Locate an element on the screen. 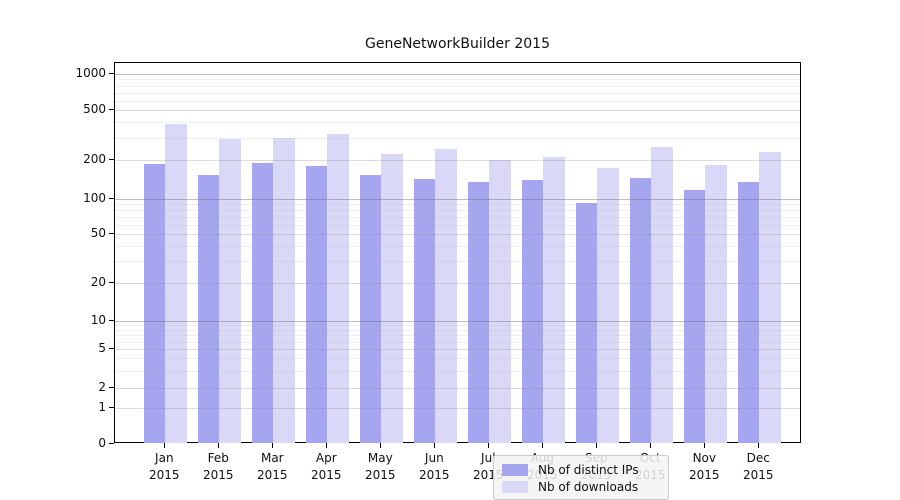 The height and width of the screenshot is (500, 900). y-tick-label-5: 5 is located at coordinates (102, 348).